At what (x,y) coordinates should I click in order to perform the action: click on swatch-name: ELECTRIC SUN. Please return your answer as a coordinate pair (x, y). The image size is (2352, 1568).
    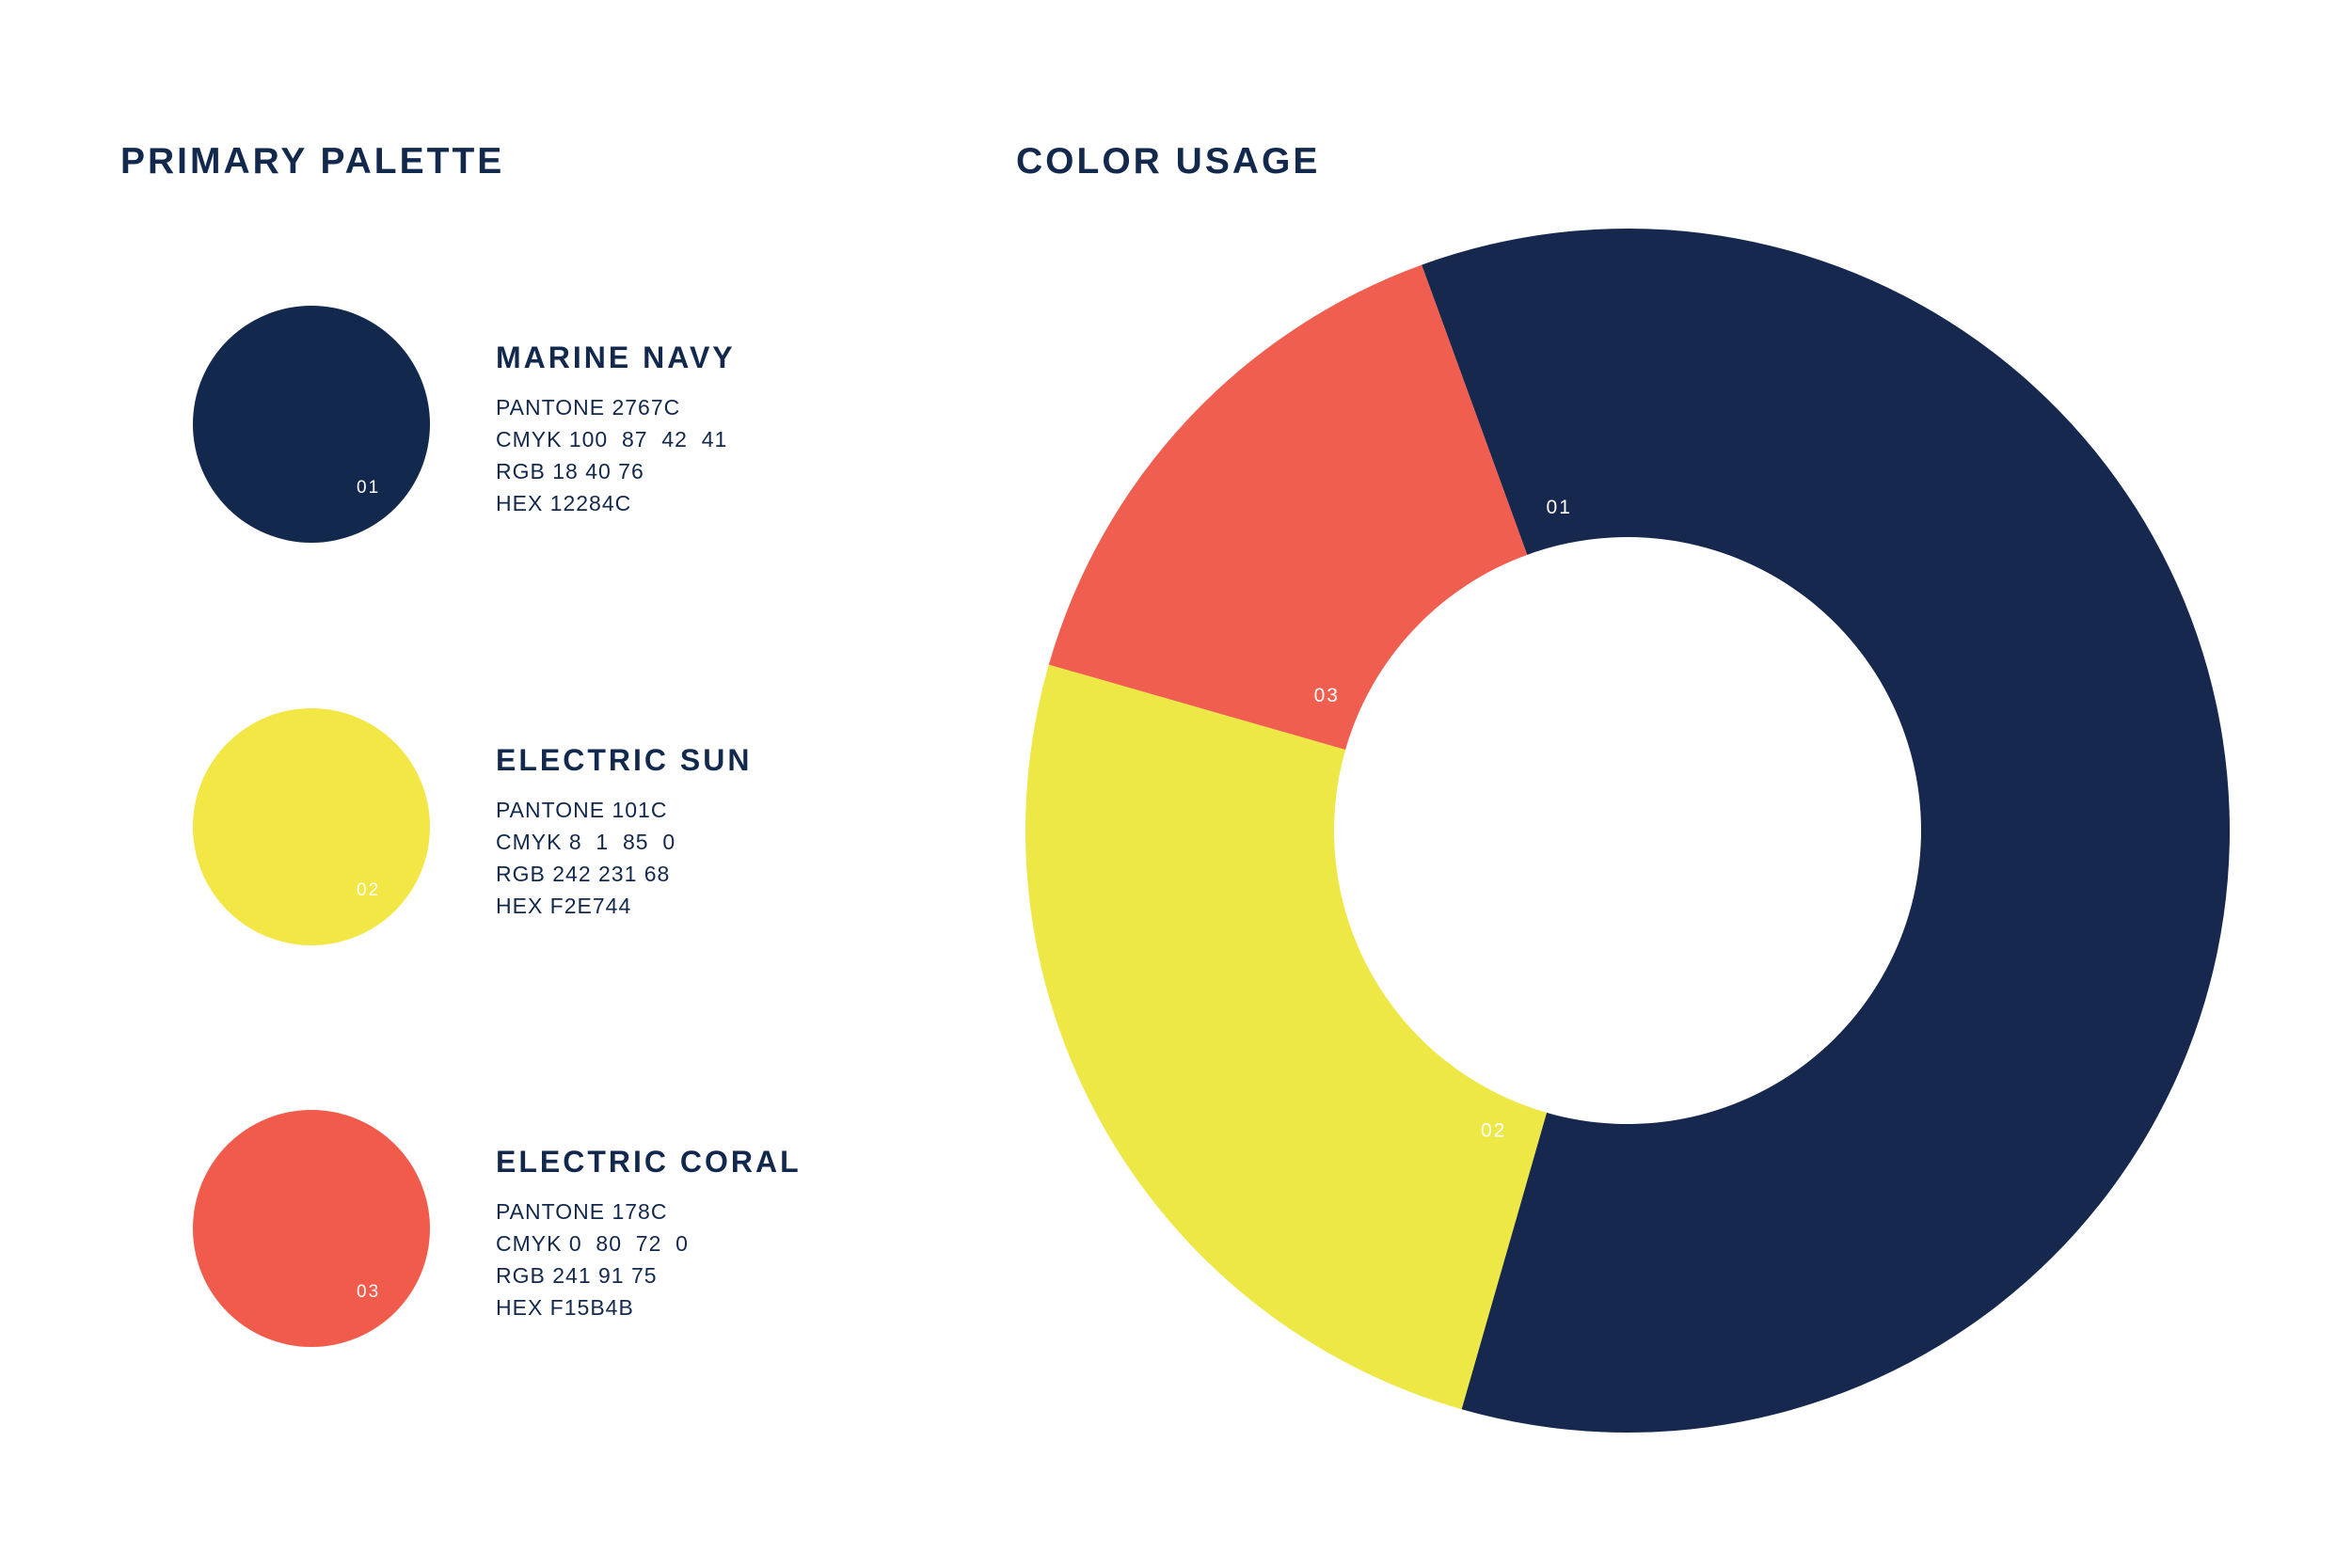
    Looking at the image, I should click on (624, 760).